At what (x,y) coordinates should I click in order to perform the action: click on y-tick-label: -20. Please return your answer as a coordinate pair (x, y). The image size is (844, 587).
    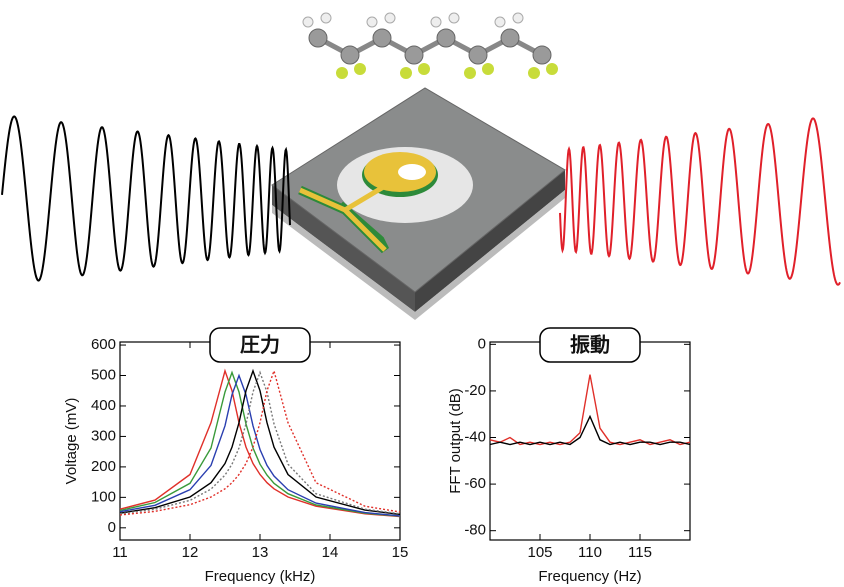
    Looking at the image, I should click on (475, 390).